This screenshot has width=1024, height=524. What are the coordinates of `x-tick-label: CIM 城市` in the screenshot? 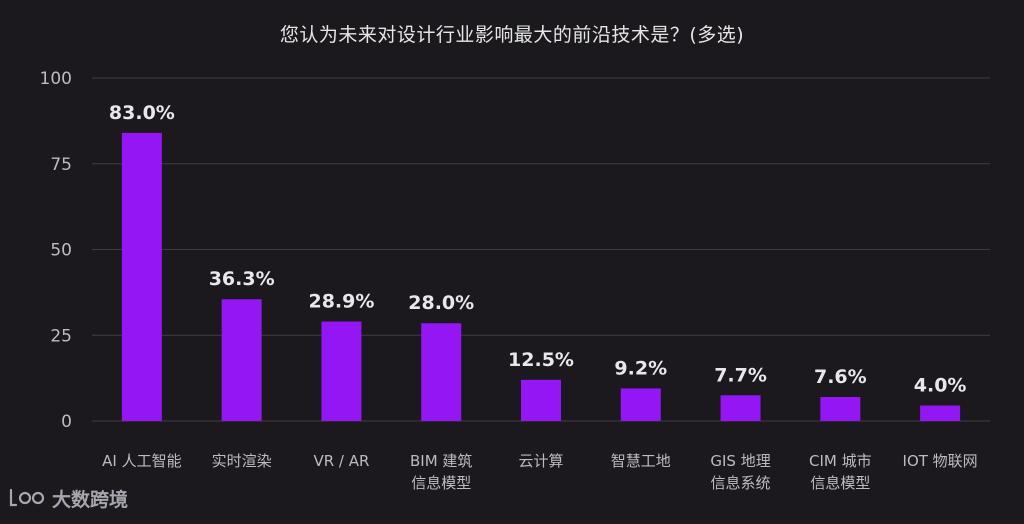 It's located at (840, 461).